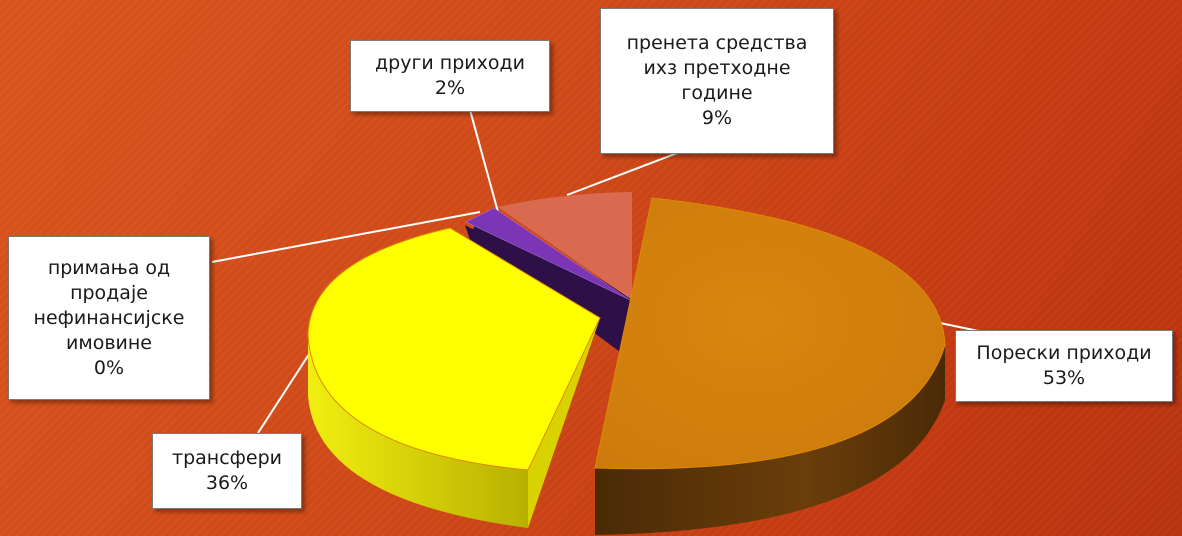 Image resolution: width=1182 pixels, height=536 pixels. I want to click on label-primanja-line-2: продаје, so click(109, 292).